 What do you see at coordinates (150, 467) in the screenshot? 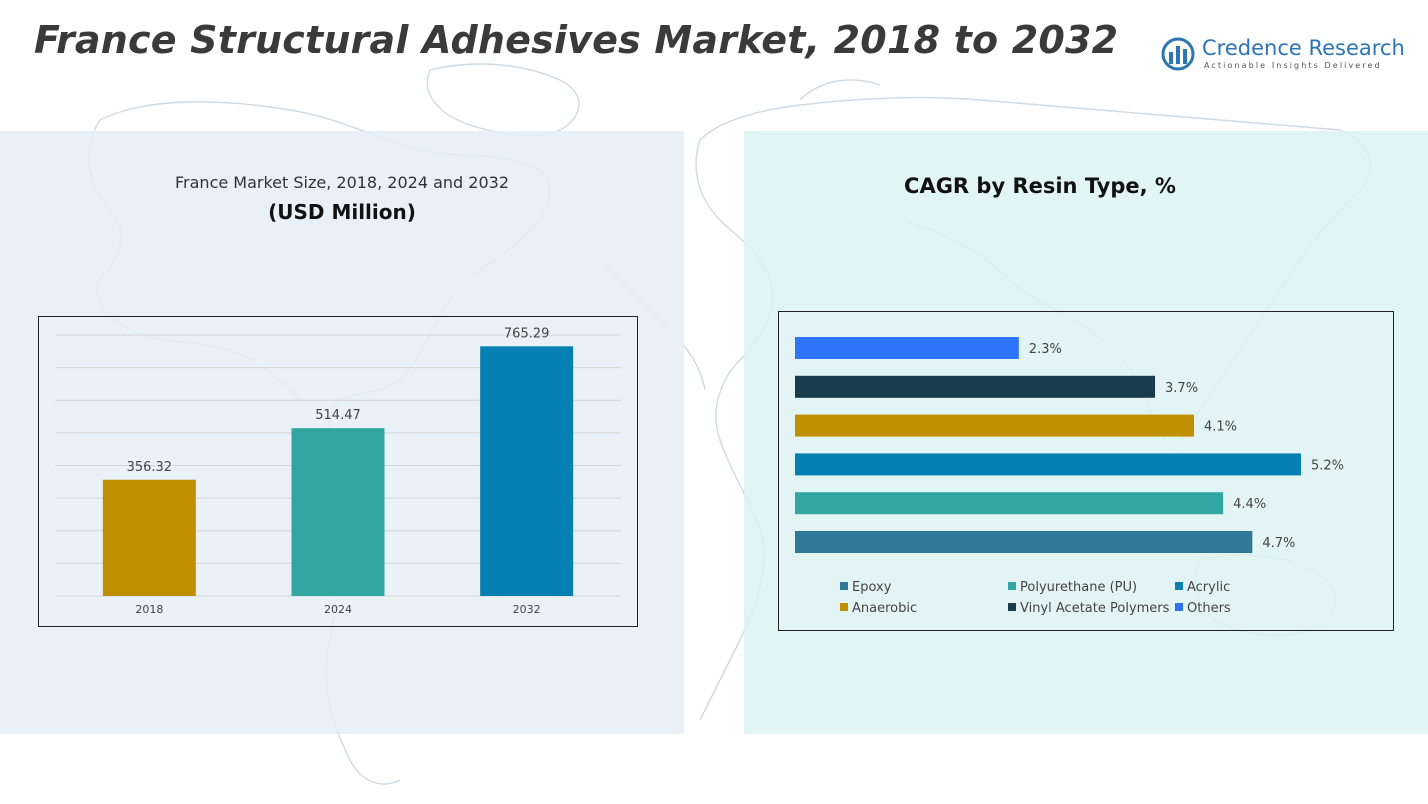
I see `bar-value-label: 356.32` at bounding box center [150, 467].